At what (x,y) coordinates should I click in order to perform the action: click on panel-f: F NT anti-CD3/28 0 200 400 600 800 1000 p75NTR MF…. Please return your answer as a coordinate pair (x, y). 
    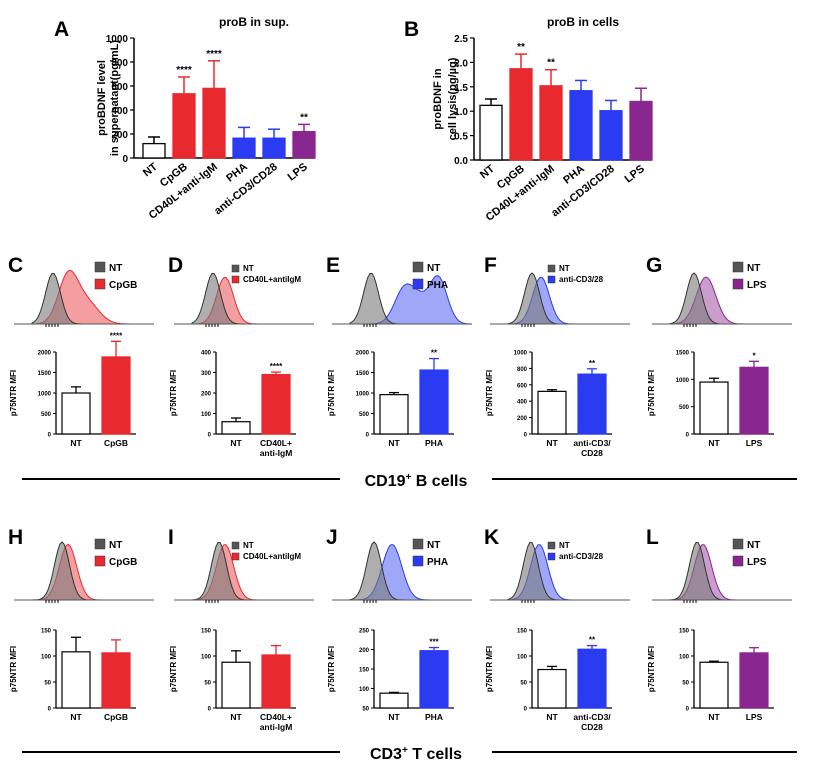
    Looking at the image, I should click on (557, 356).